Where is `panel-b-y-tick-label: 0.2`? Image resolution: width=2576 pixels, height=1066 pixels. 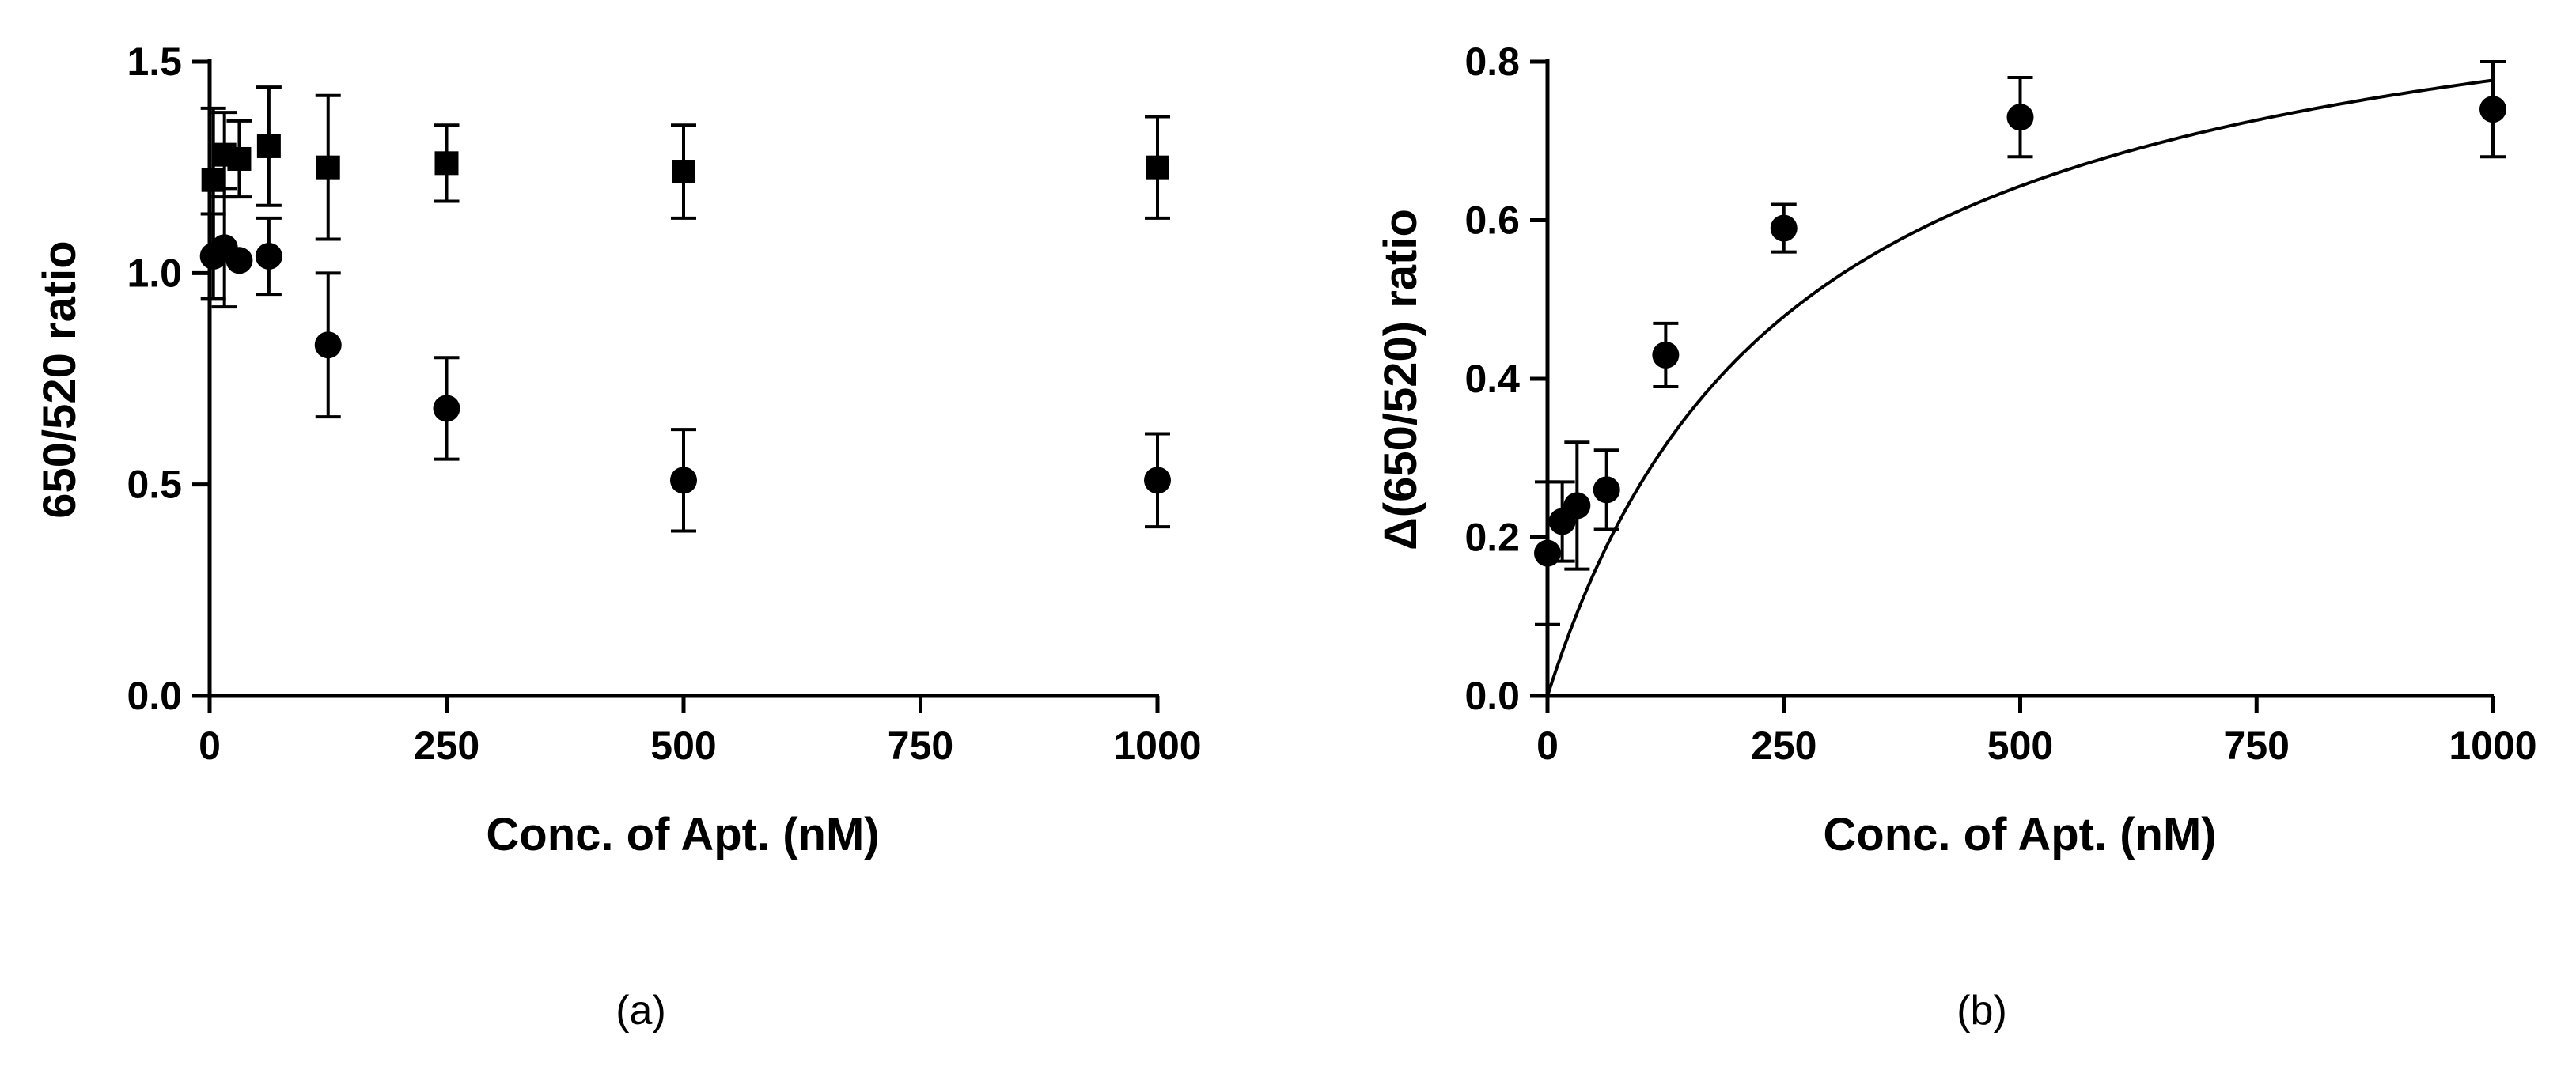
panel-b-y-tick-label: 0.2 is located at coordinates (1492, 538).